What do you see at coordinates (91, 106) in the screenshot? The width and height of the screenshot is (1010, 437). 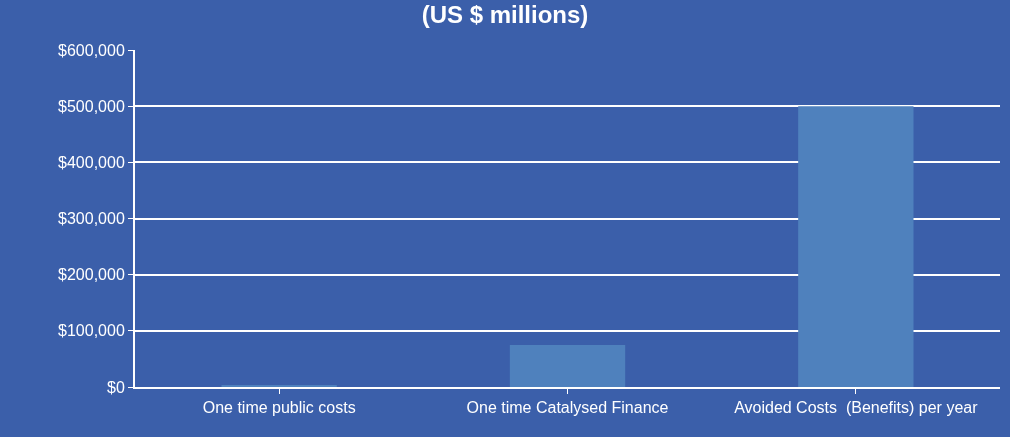 I see `y-tick-label: $500,000` at bounding box center [91, 106].